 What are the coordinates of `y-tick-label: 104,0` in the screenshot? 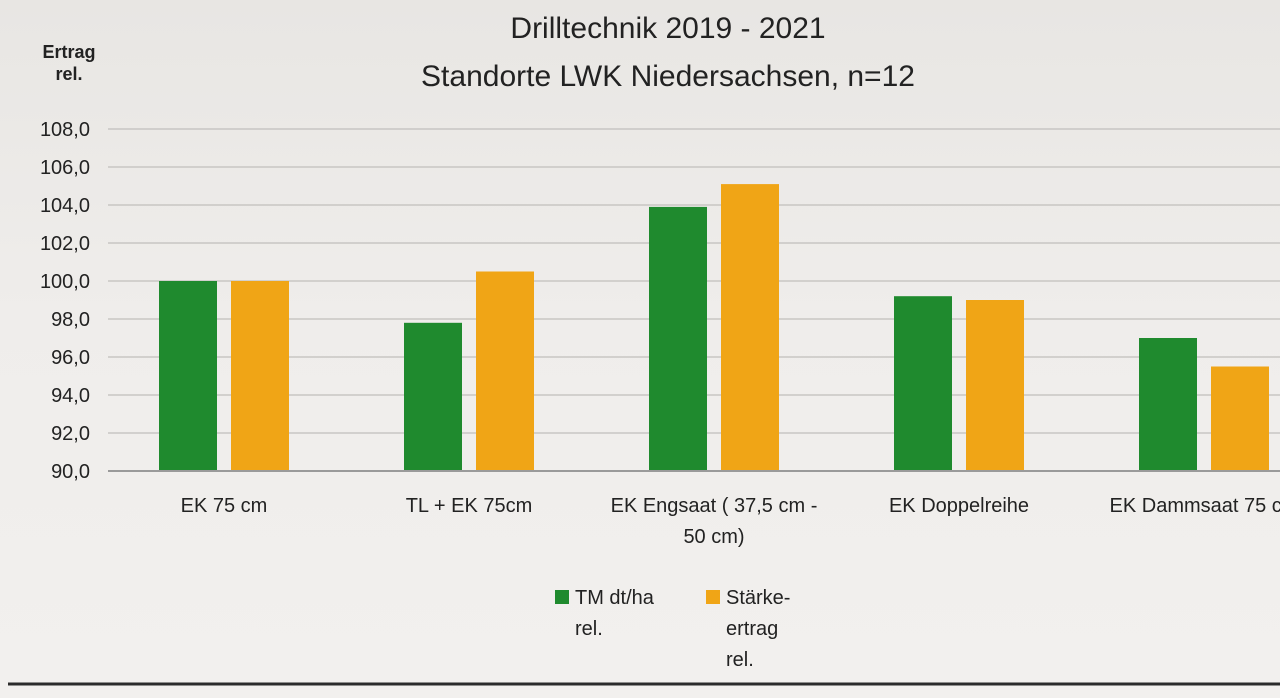 It's located at (65, 206).